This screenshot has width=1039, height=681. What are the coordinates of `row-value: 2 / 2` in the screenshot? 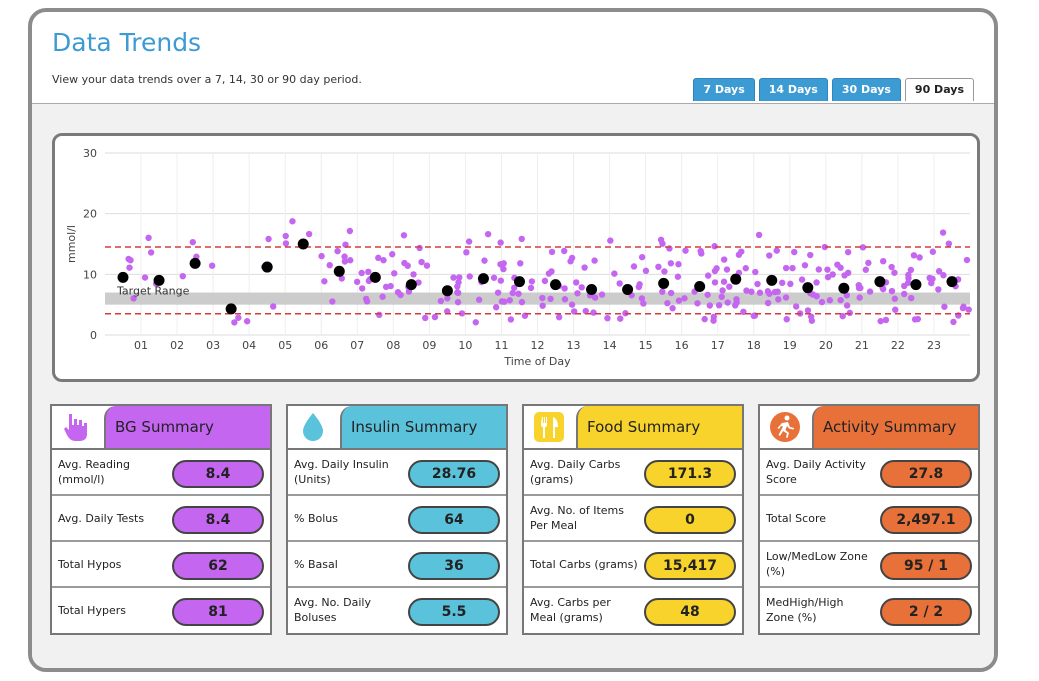 It's located at (926, 612).